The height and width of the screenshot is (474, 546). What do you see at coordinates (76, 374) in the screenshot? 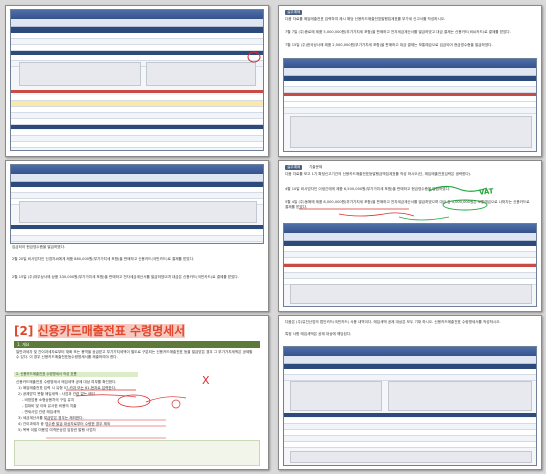
I see `flow-heading: 2. 신용카드매출전표 수령명세서 작성 흐름` at bounding box center [76, 374].